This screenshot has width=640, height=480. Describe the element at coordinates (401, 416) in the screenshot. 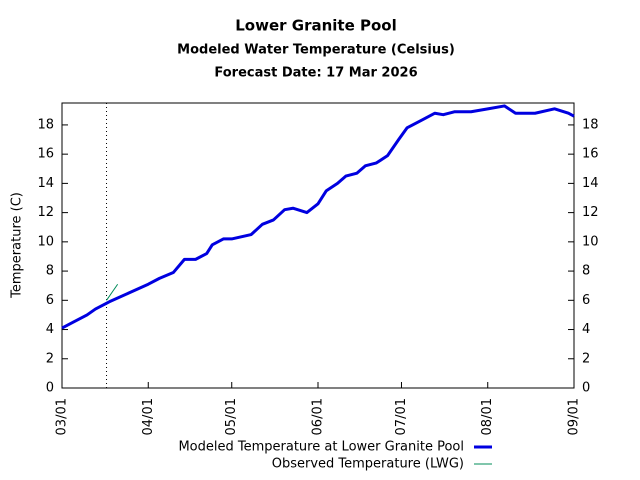

I see `x-tick-label: 07/01` at that location.